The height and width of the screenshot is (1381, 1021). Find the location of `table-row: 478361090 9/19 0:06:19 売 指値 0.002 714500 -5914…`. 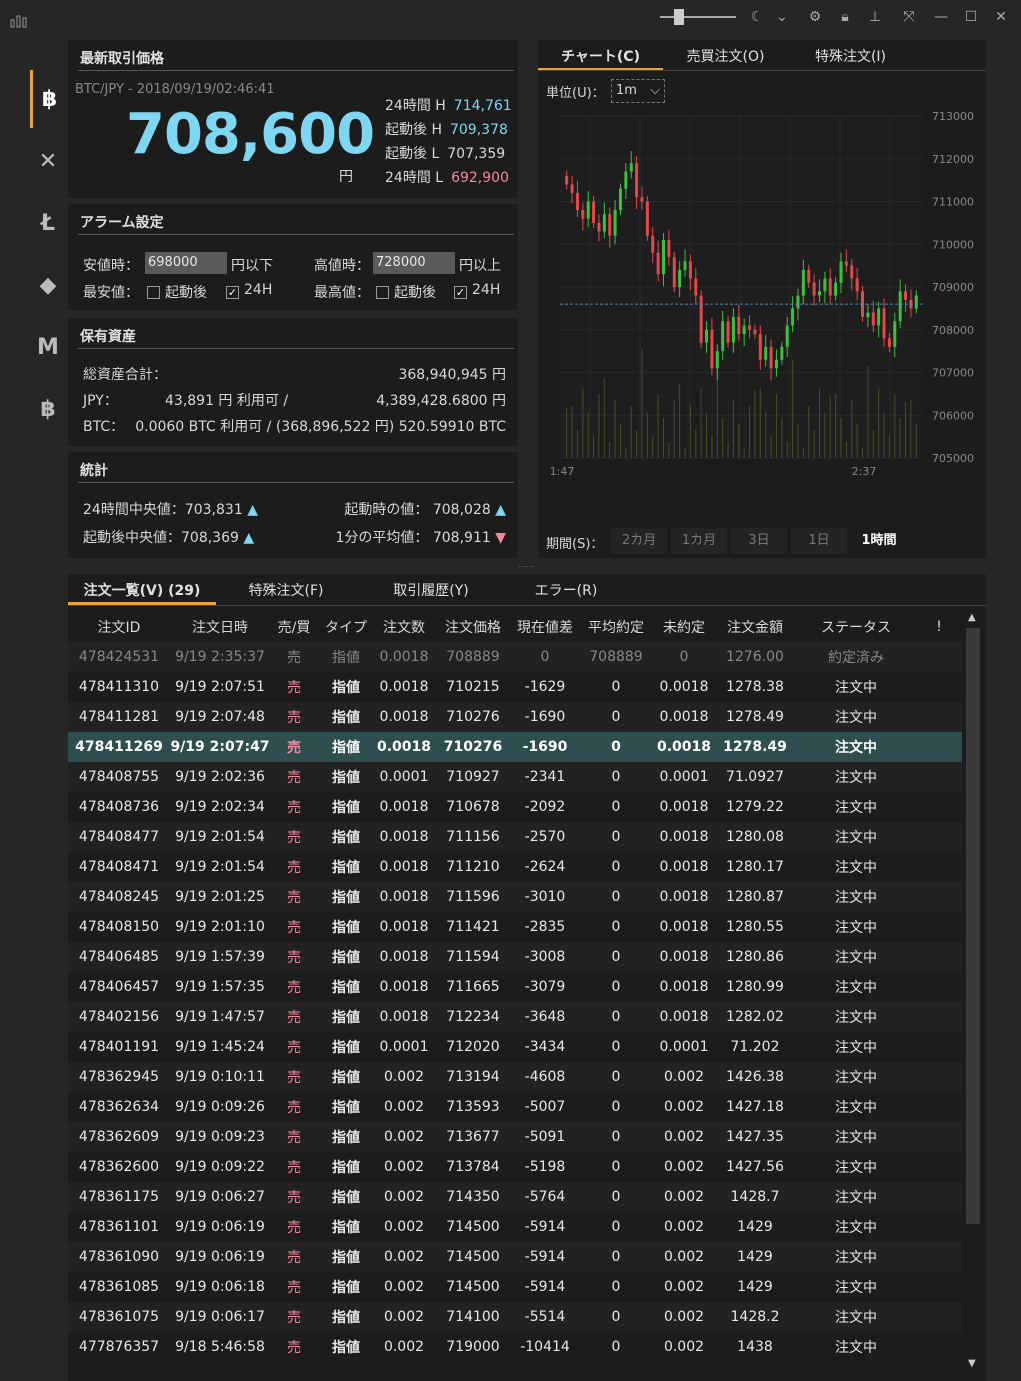

table-row: 478361090 9/19 0:06:19 売 指値 0.002 714500 -5914… is located at coordinates (515, 1257).